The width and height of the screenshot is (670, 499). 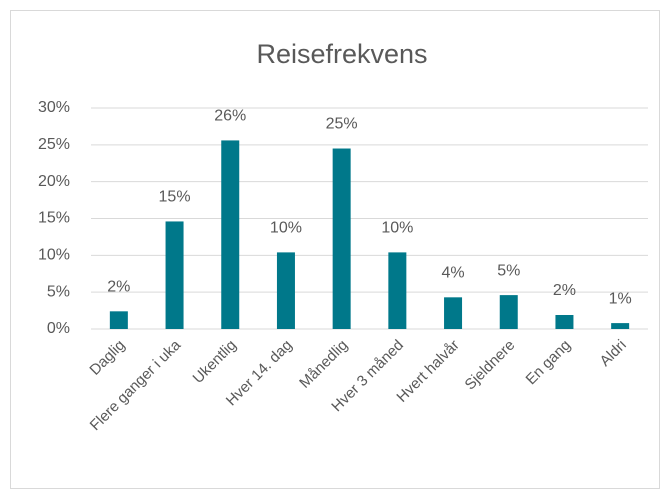 I want to click on value-label: 25%, so click(x=342, y=124).